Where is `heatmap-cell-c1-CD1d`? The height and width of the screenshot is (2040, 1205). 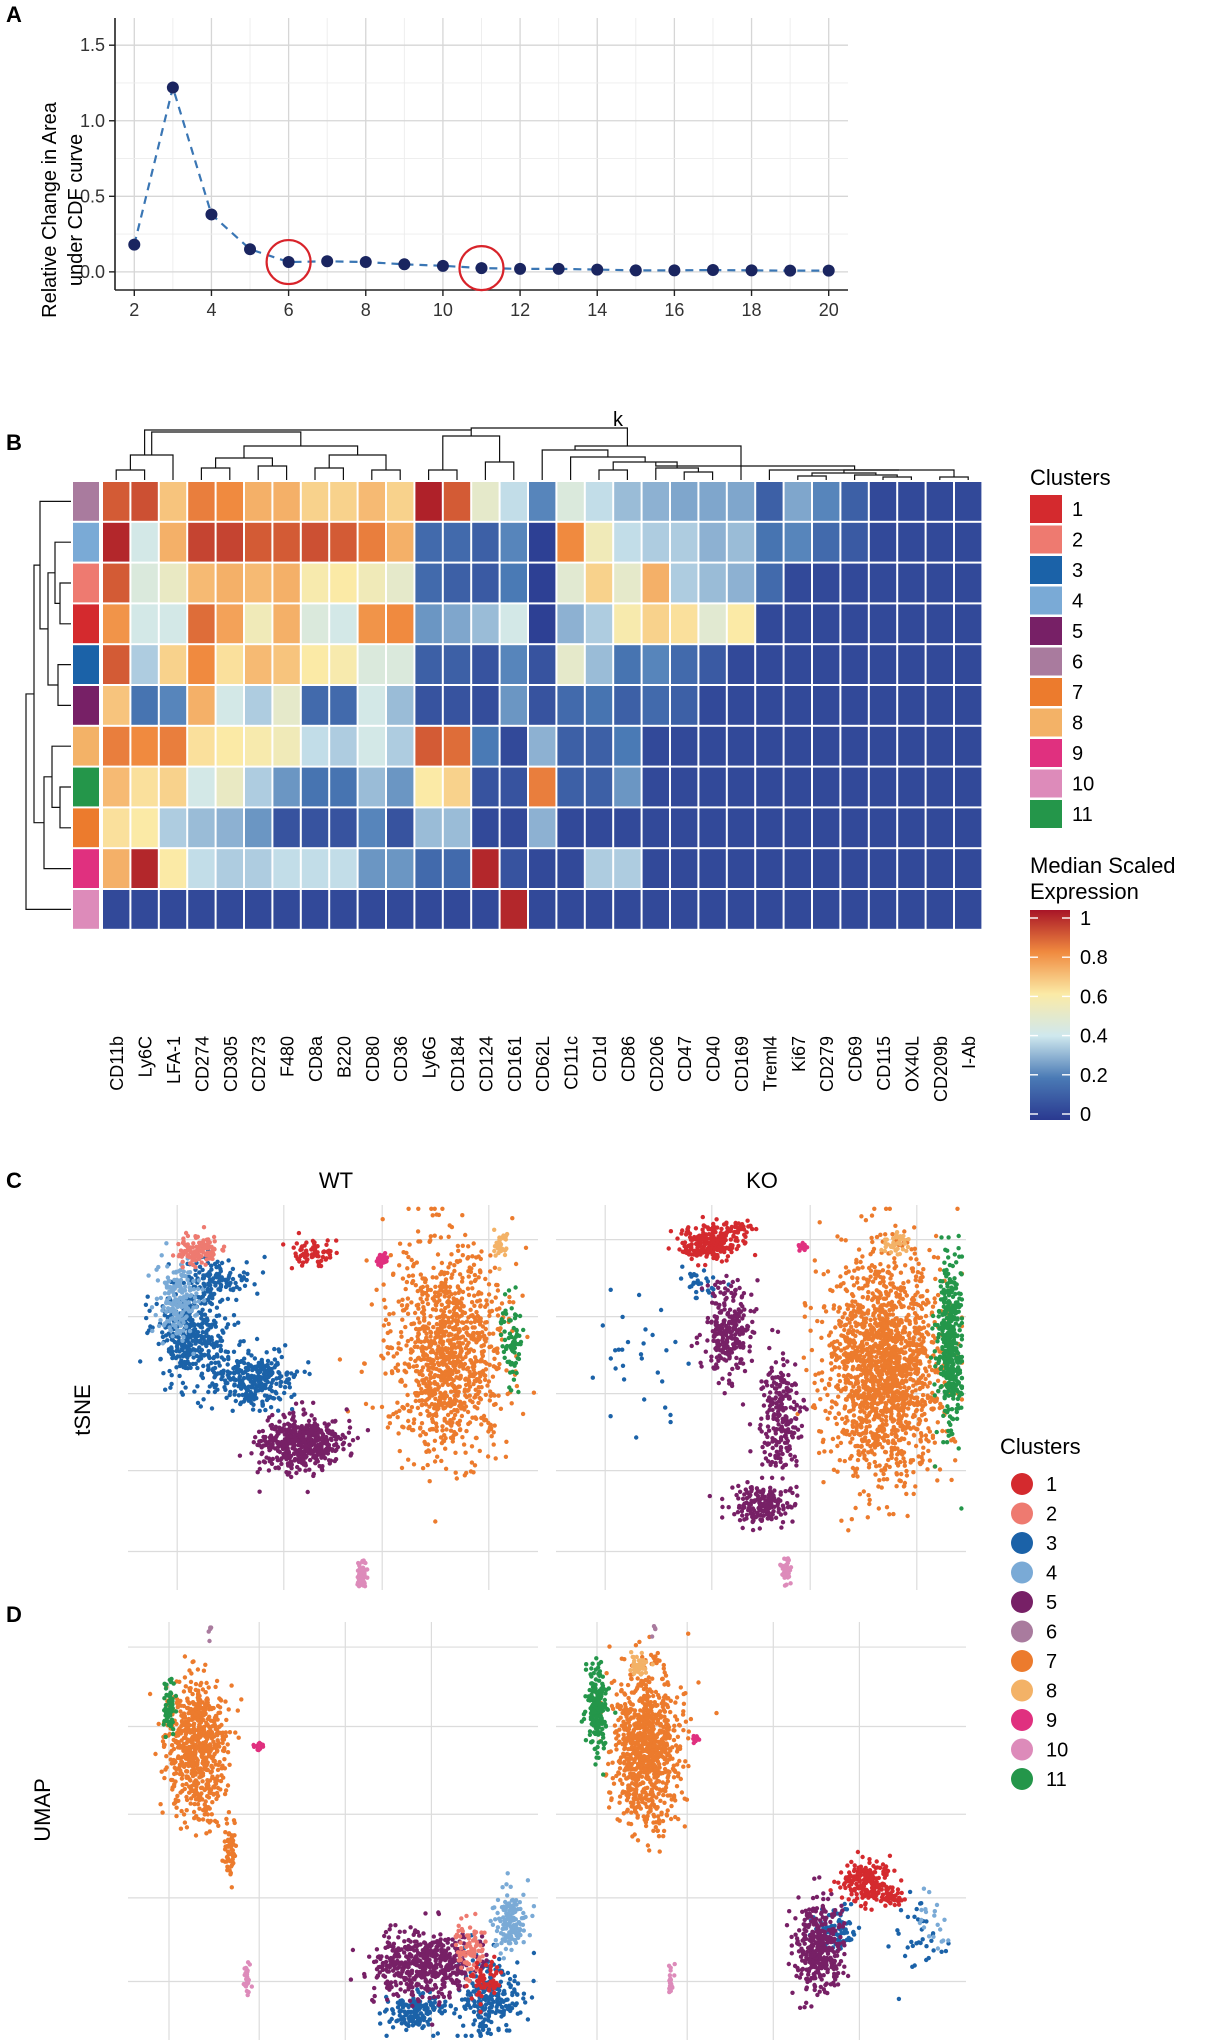
heatmap-cell-c1-CD1d is located at coordinates (599, 624).